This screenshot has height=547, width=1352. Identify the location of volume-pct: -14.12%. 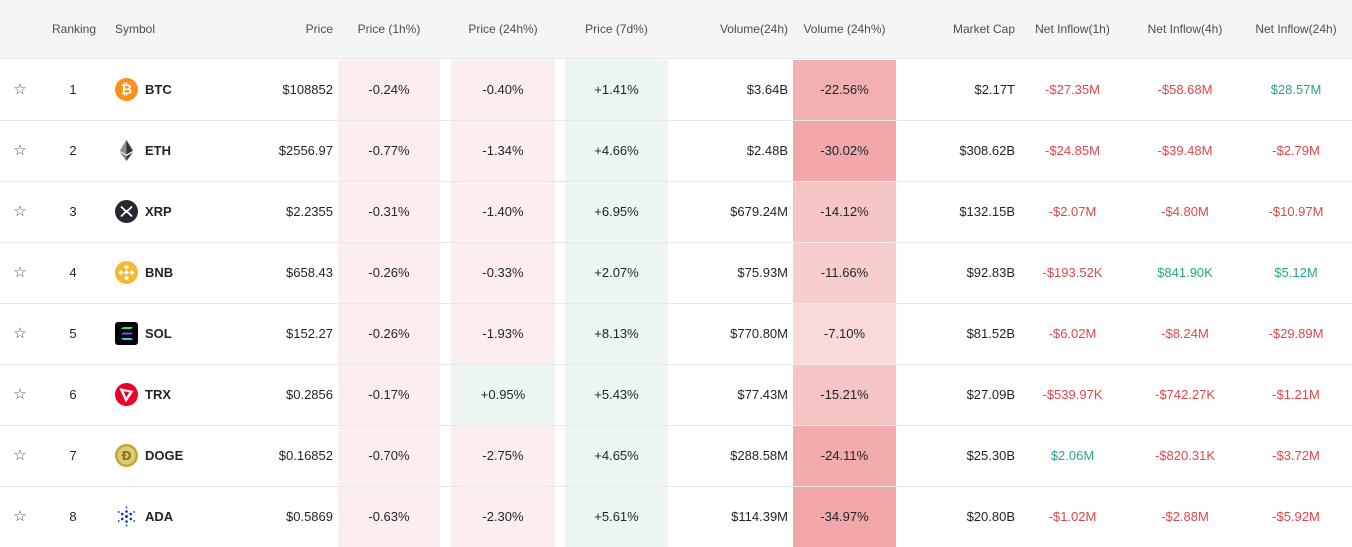
(844, 211).